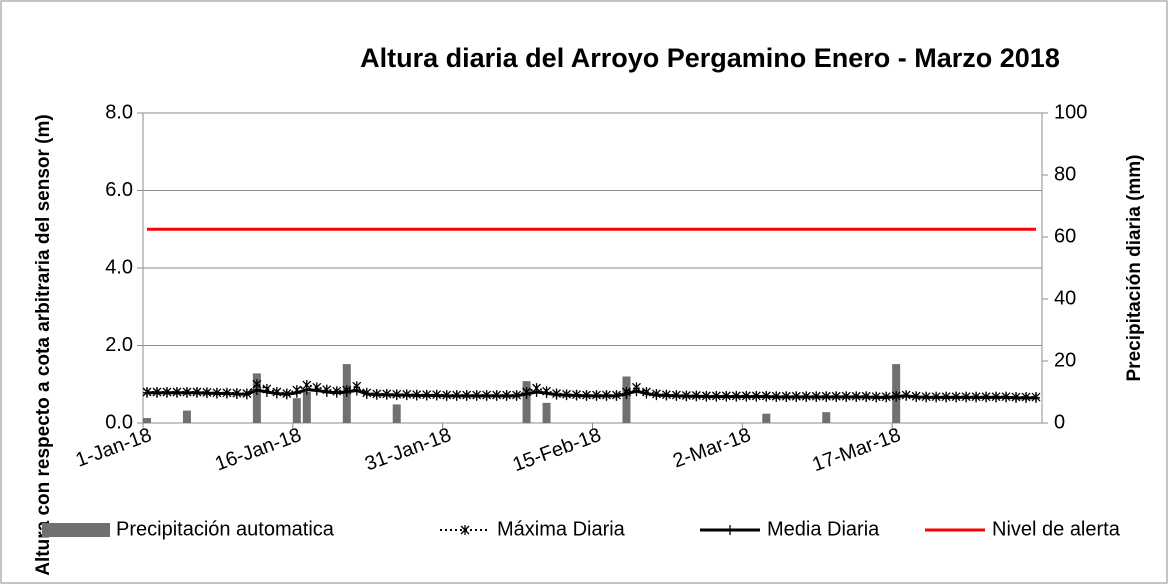  What do you see at coordinates (119, 112) in the screenshot?
I see `y-tick-label: 8.0` at bounding box center [119, 112].